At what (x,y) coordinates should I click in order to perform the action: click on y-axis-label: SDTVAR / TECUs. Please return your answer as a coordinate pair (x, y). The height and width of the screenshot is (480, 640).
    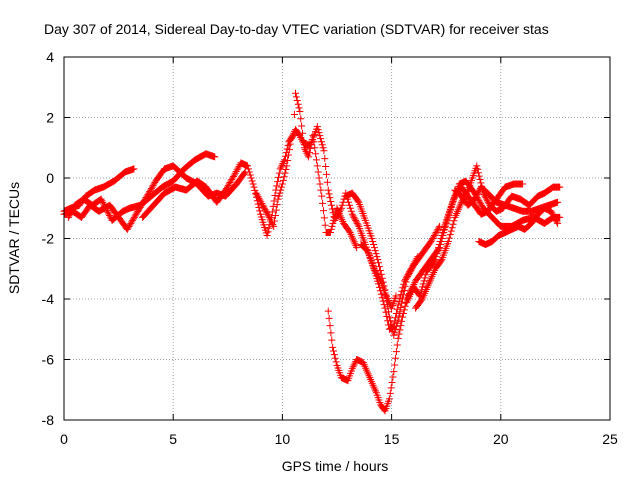
    Looking at the image, I should click on (14, 238).